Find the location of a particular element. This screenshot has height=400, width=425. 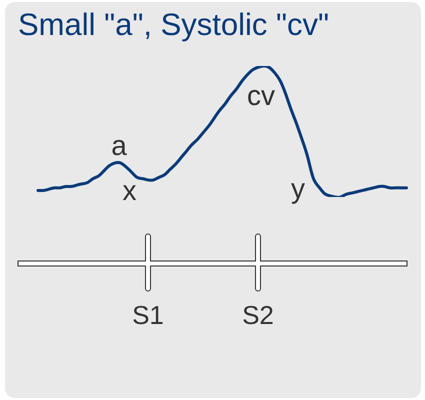

x-tick-label: S2 is located at coordinates (258, 315).